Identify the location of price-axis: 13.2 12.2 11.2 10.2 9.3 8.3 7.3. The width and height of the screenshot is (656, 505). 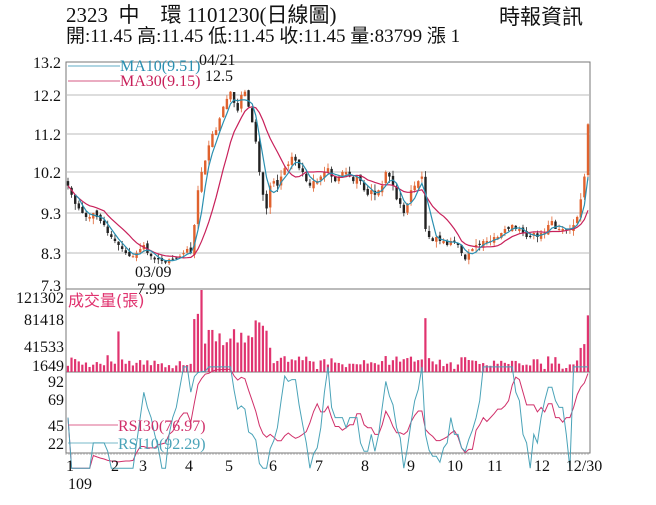
(47, 175).